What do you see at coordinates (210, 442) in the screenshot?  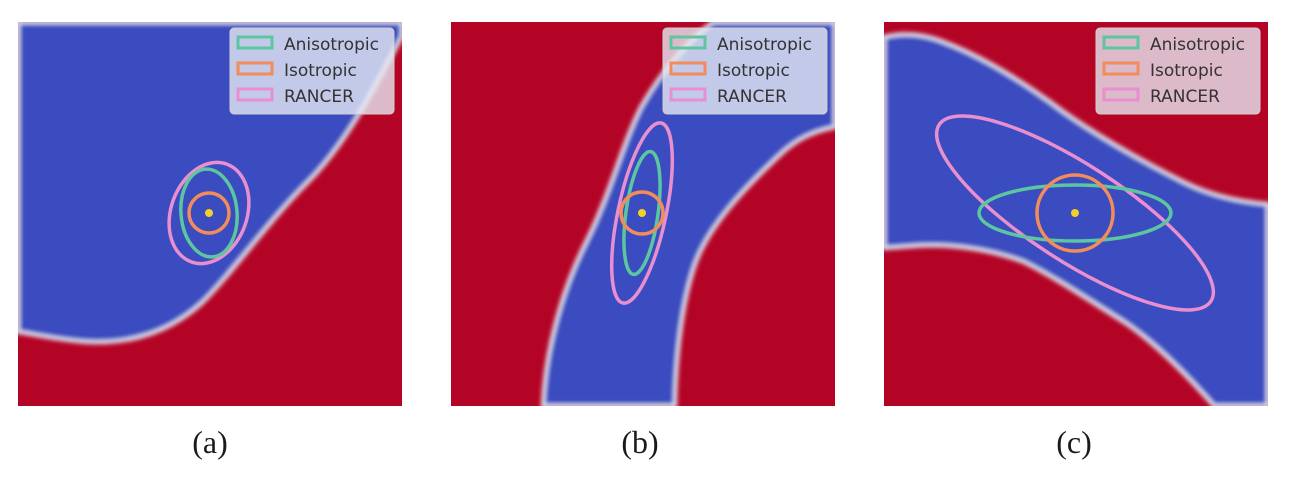 I see `caption-a: (a)` at bounding box center [210, 442].